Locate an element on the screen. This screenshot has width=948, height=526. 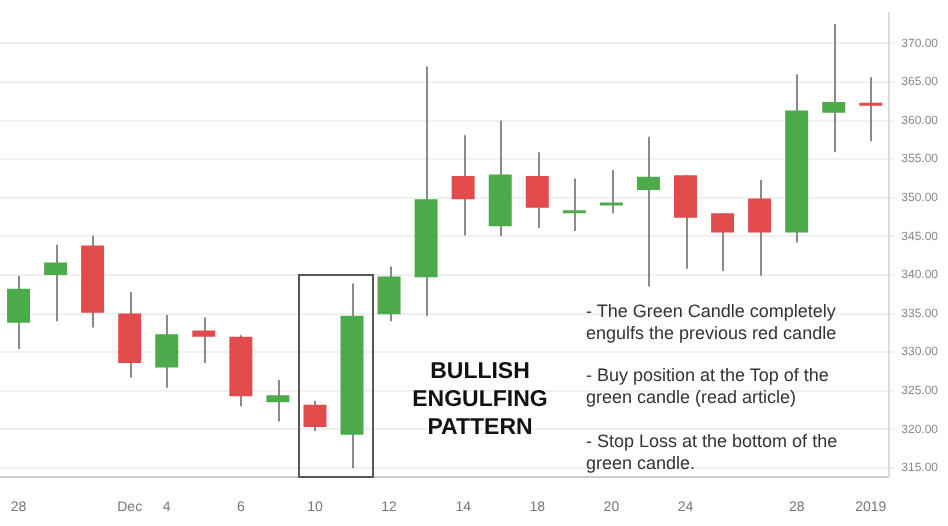
annotation: BULLISH ENGULFING PATTERN is located at coordinates (480, 400).